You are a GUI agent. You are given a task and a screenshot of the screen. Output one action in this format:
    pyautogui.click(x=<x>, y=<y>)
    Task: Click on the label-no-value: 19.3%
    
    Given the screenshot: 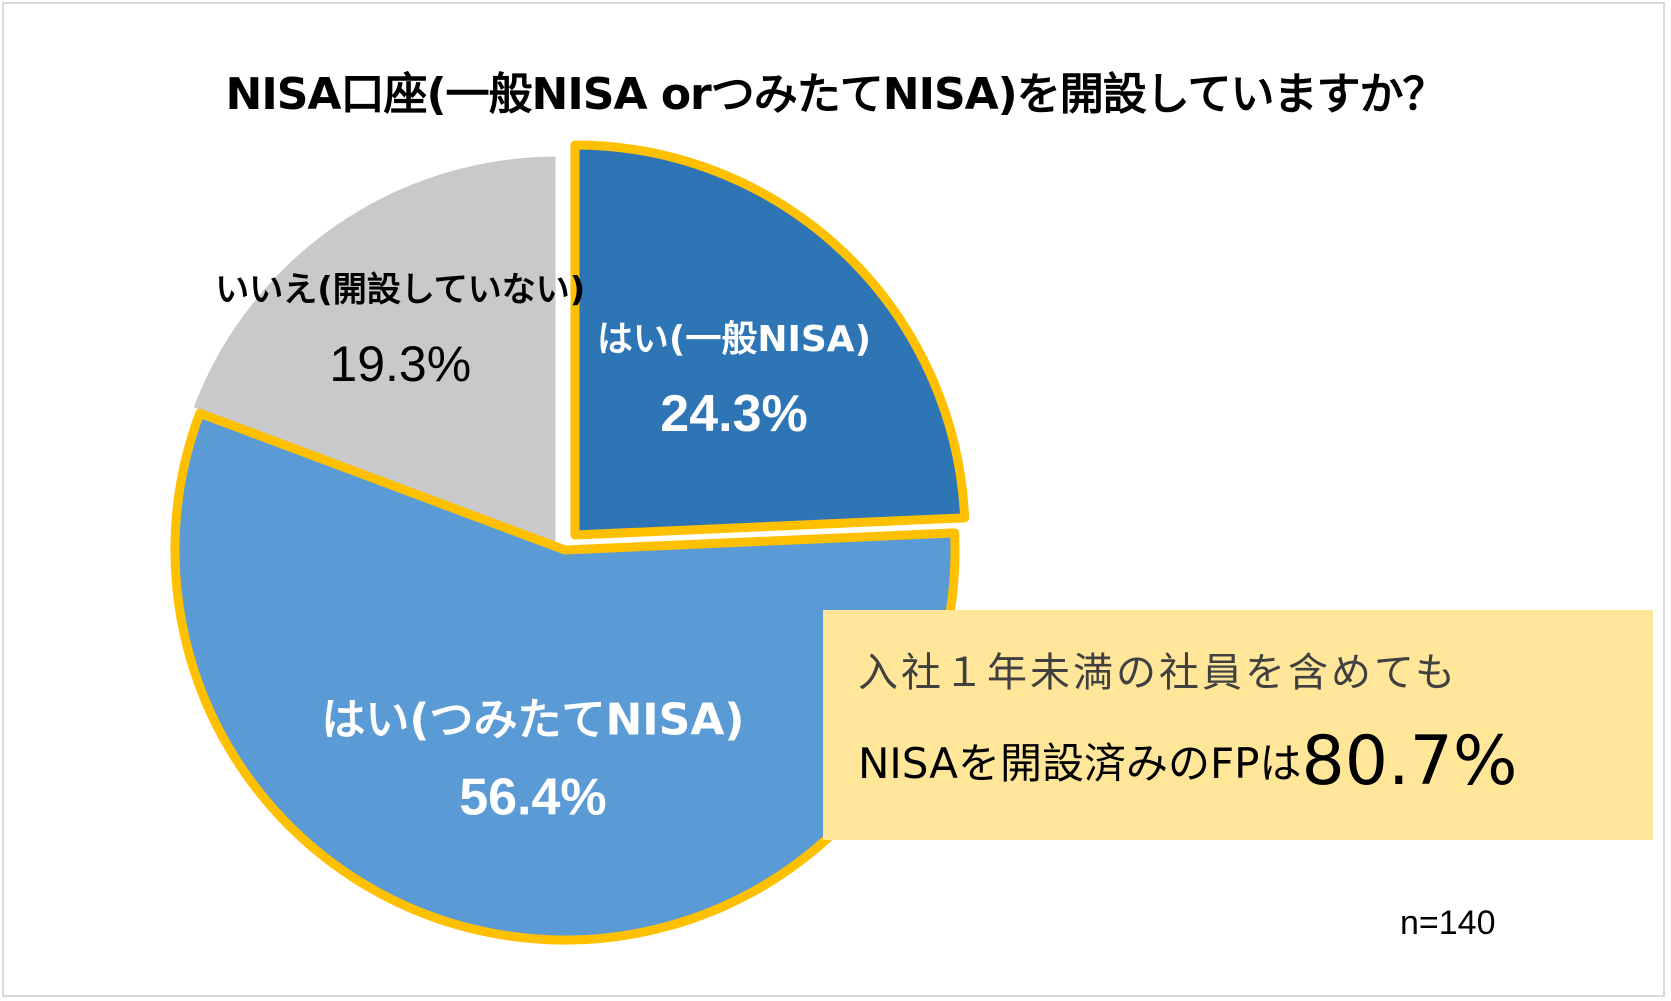 What is the action you would take?
    pyautogui.click(x=400, y=364)
    